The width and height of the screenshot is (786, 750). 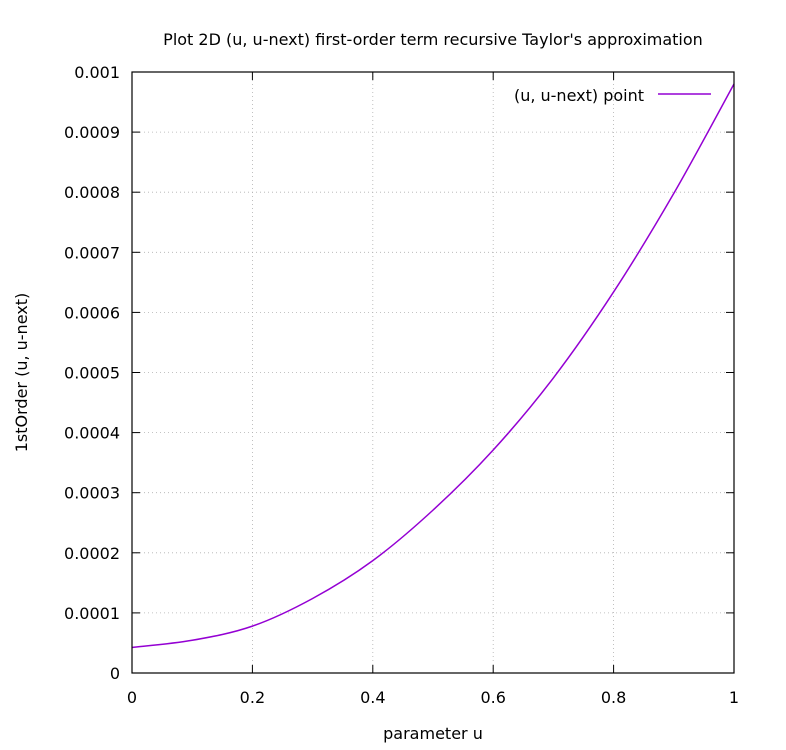 What do you see at coordinates (92, 493) in the screenshot?
I see `y-tick-label: 0.0003` at bounding box center [92, 493].